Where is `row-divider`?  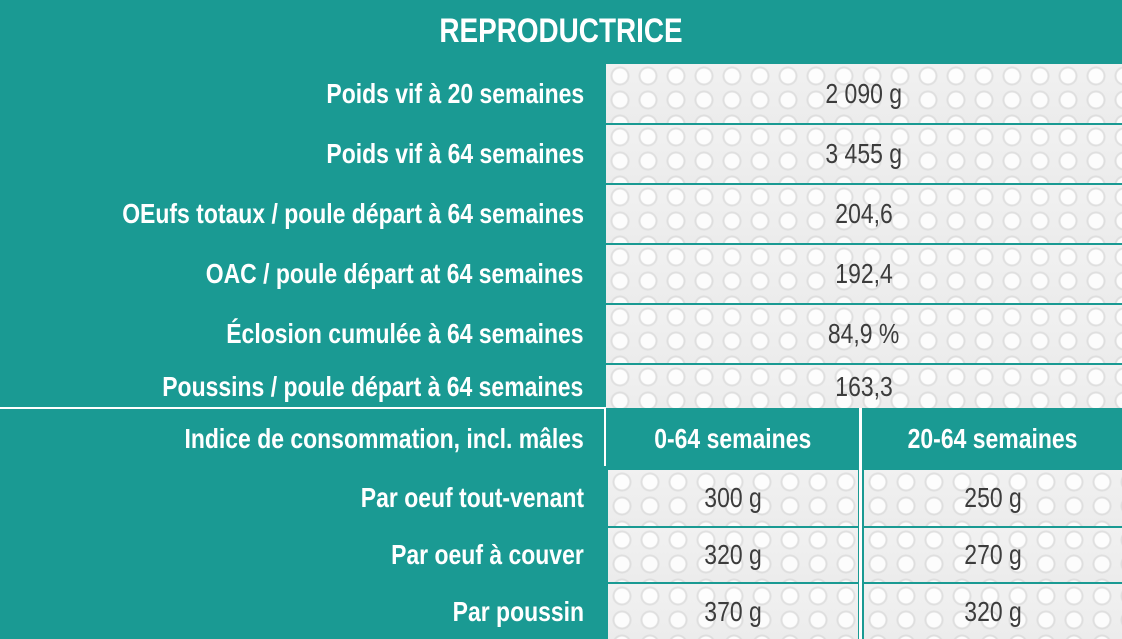 row-divider is located at coordinates (303, 408).